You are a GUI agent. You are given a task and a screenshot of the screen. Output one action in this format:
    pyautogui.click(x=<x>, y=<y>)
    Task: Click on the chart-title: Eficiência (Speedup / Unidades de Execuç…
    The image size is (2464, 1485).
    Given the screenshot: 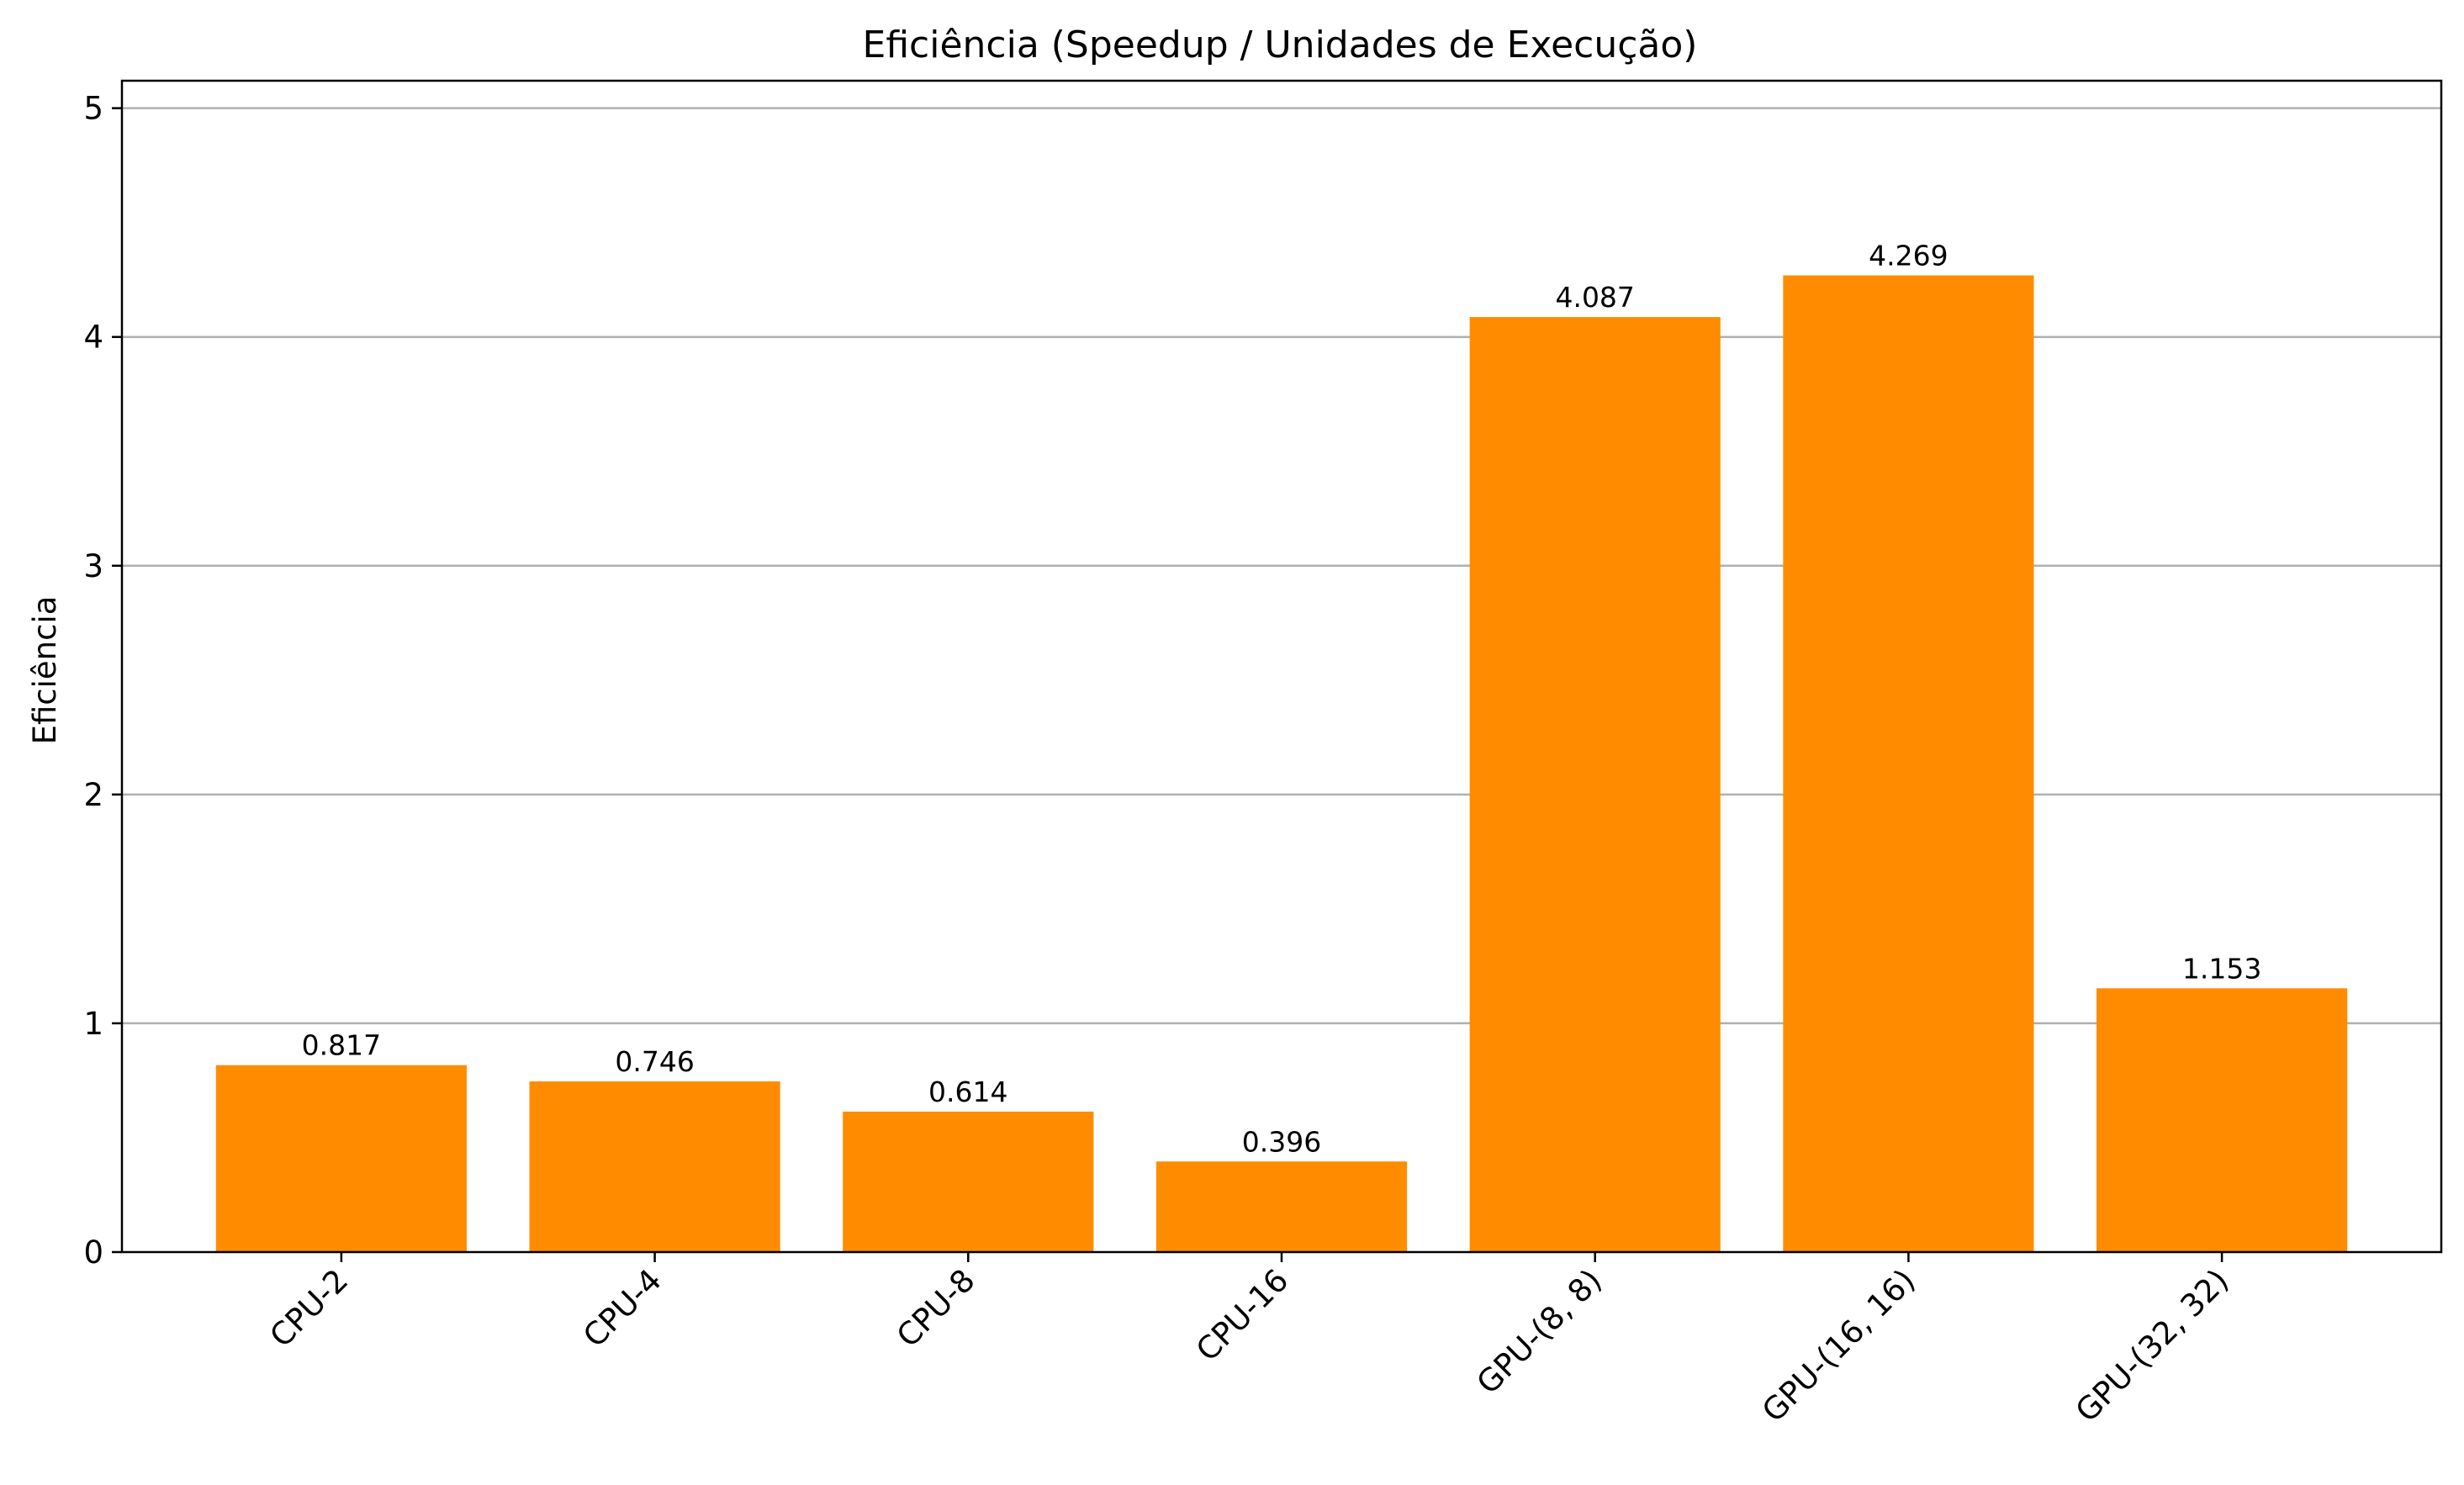 What is the action you would take?
    pyautogui.click(x=1280, y=45)
    